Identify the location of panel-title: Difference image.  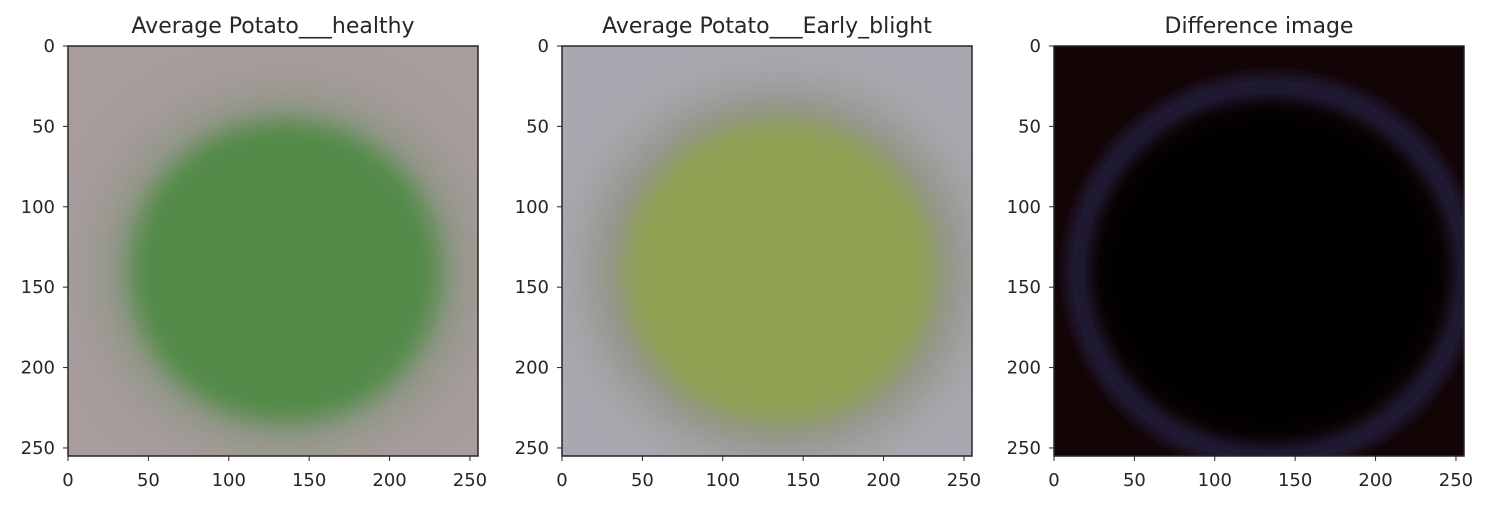
(1259, 26).